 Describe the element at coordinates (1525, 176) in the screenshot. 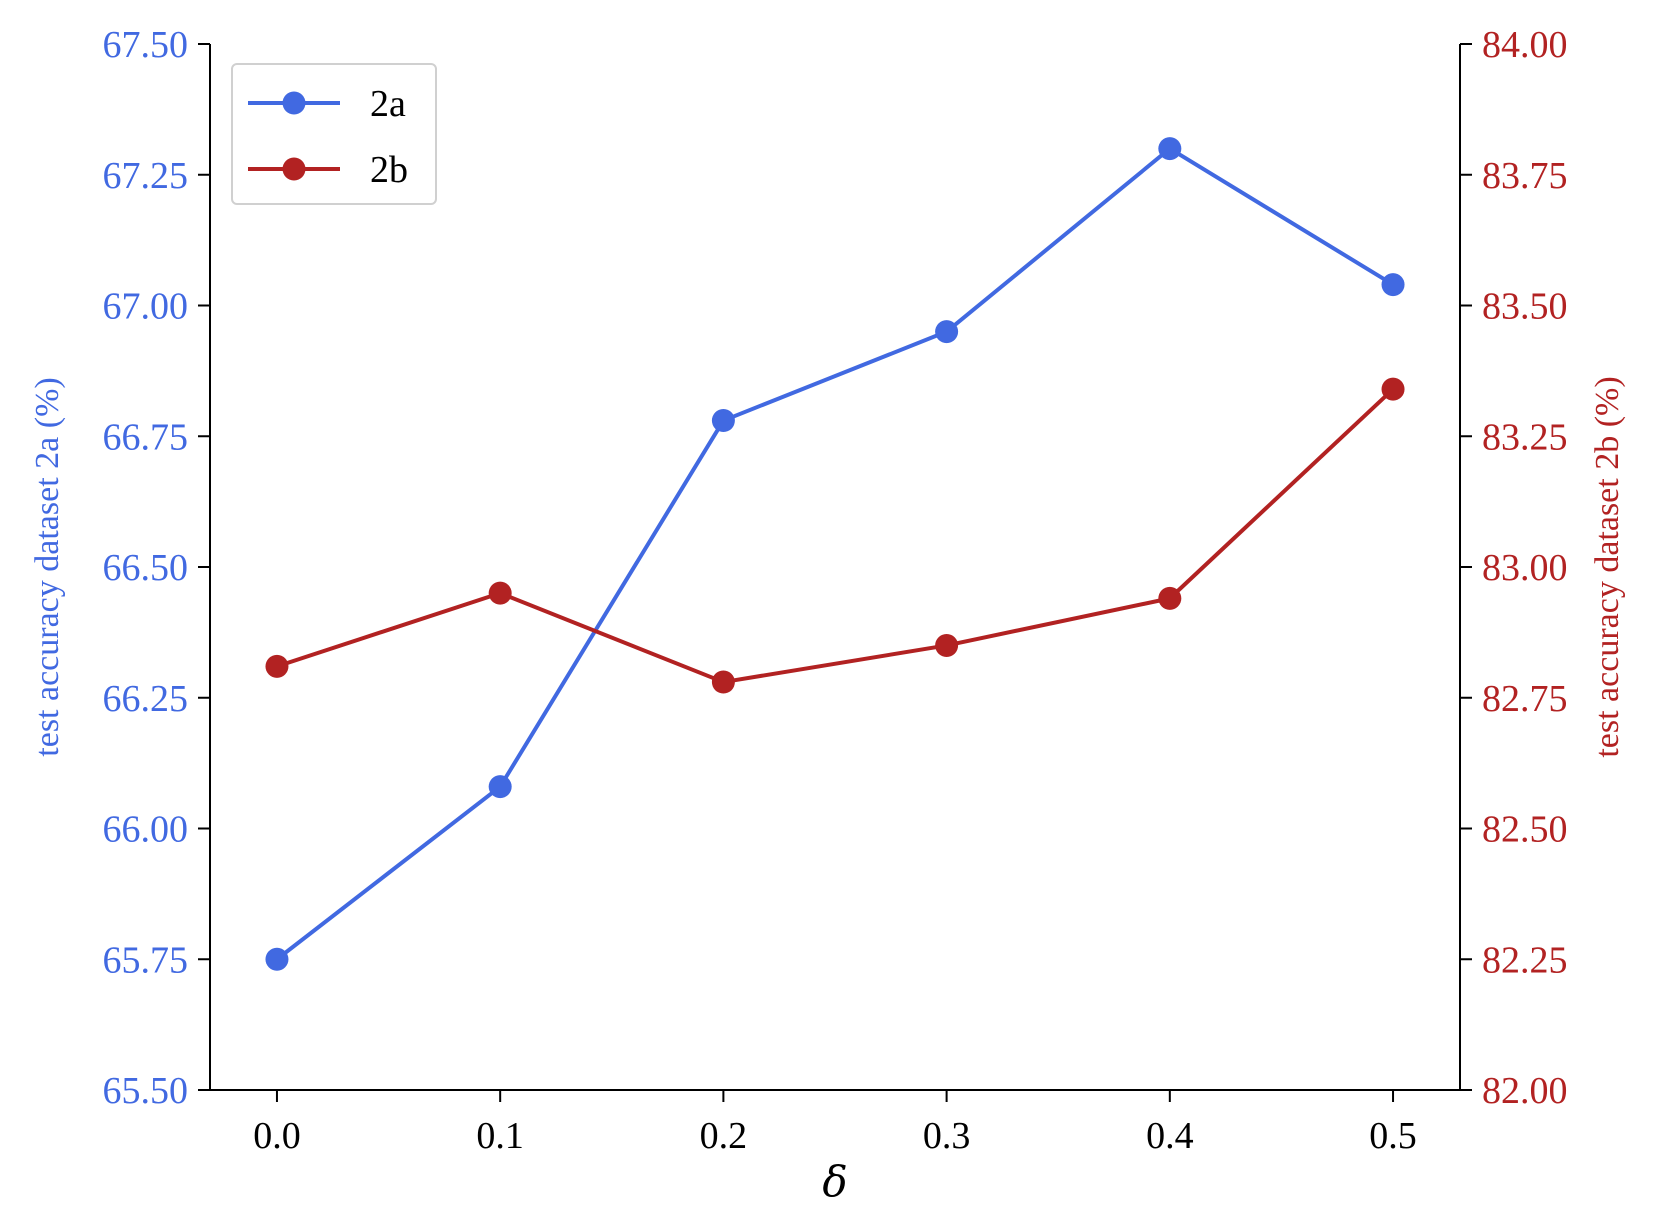

I see `right-y-tick-label: 83.75` at that location.